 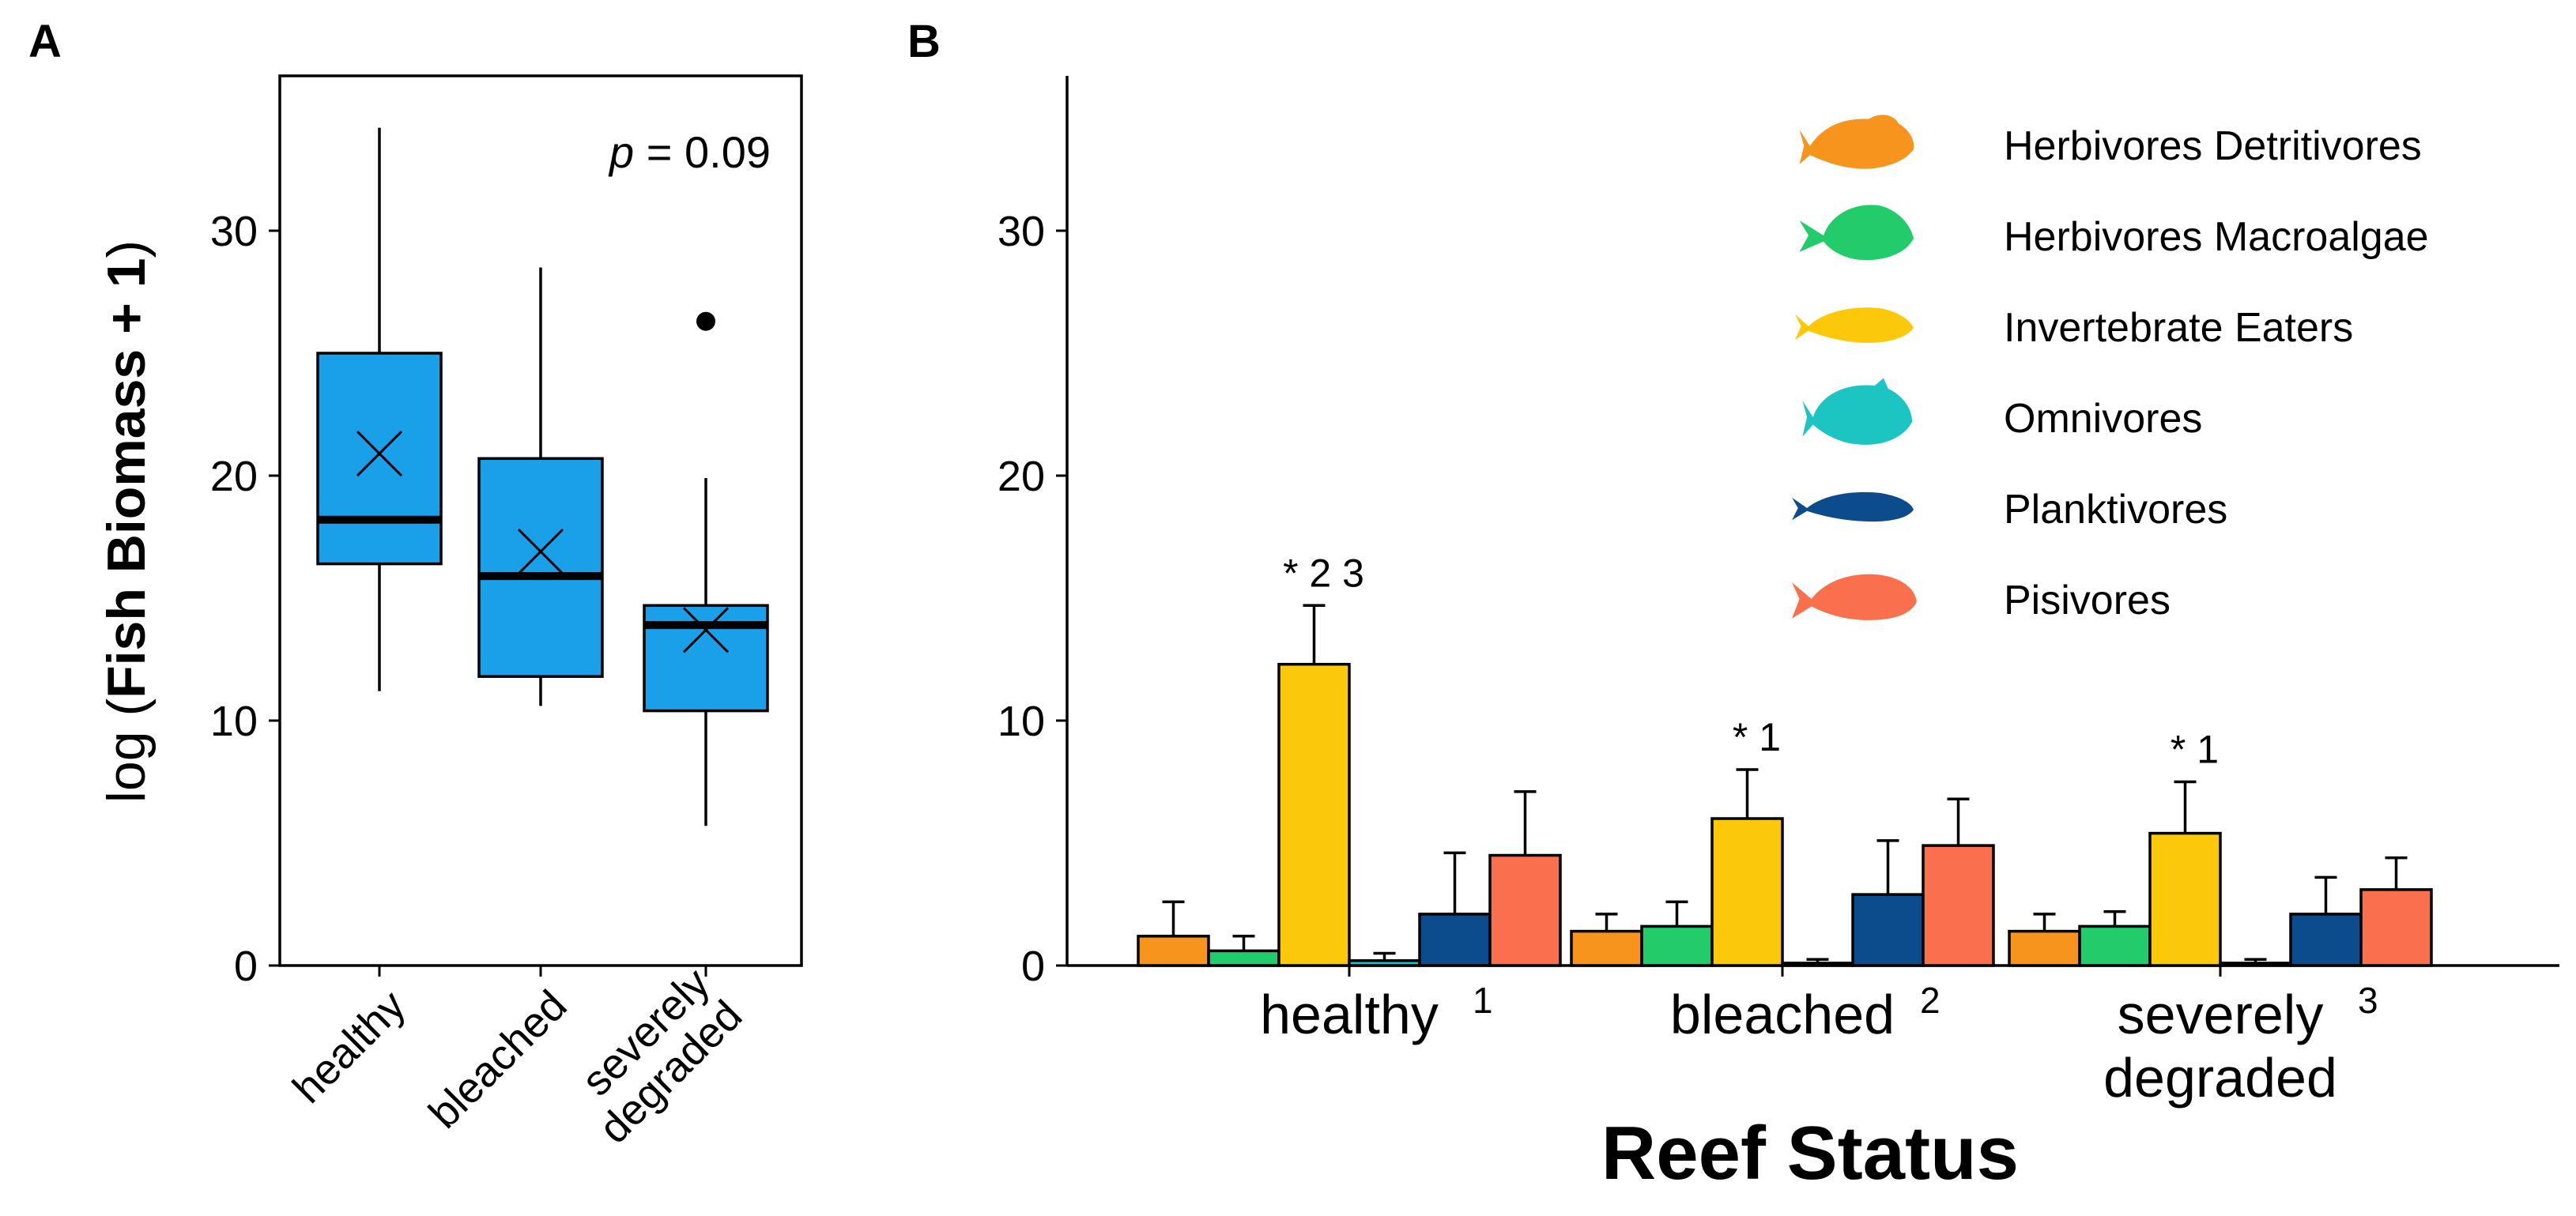 I want to click on panel-a-label: A, so click(x=45, y=41).